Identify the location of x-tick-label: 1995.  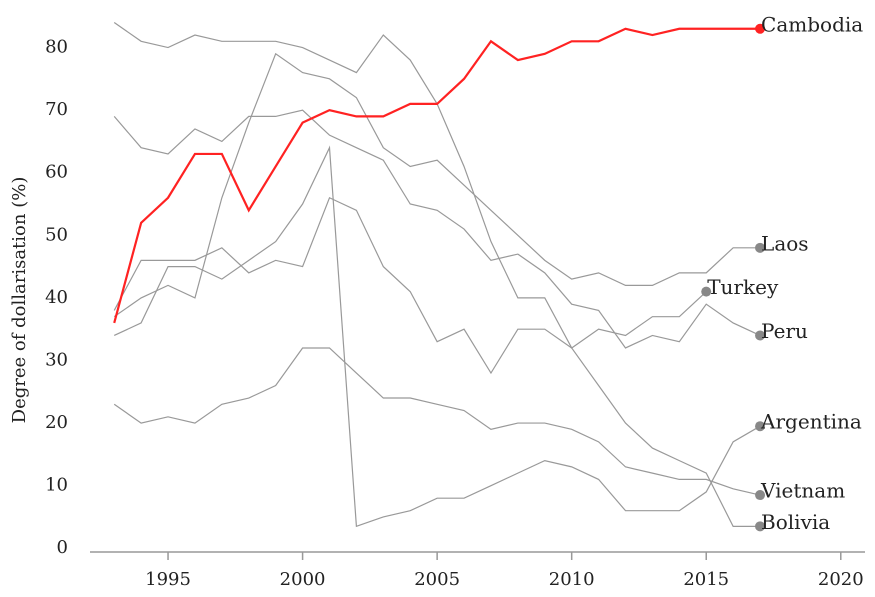
(168, 579).